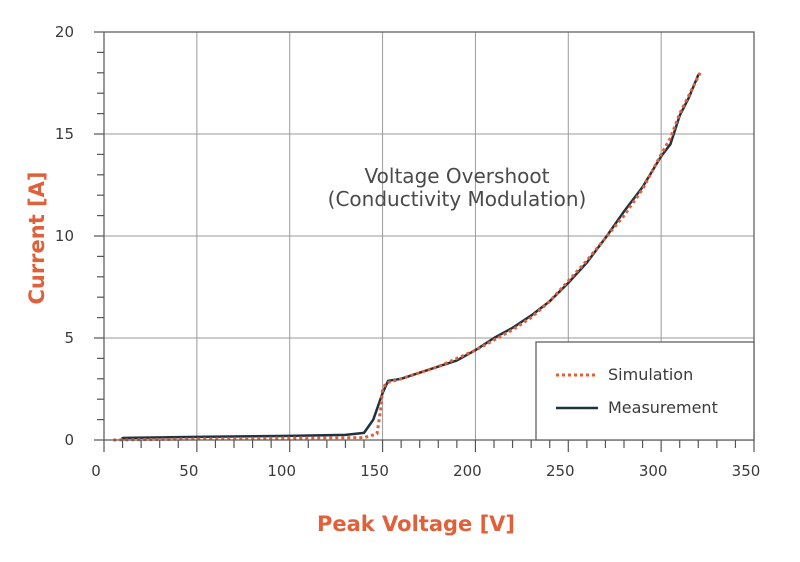 This screenshot has height=562, width=800. Describe the element at coordinates (560, 471) in the screenshot. I see `x-tick-label: 250` at that location.